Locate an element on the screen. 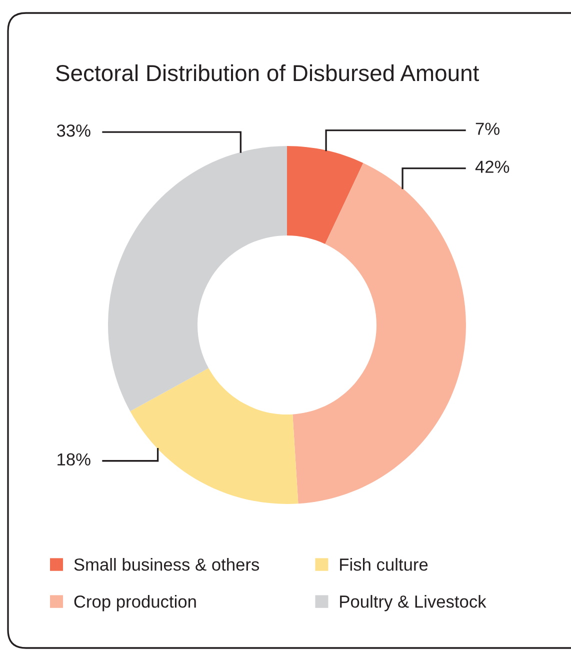  legend-label: Poultry & Livestock is located at coordinates (413, 603).